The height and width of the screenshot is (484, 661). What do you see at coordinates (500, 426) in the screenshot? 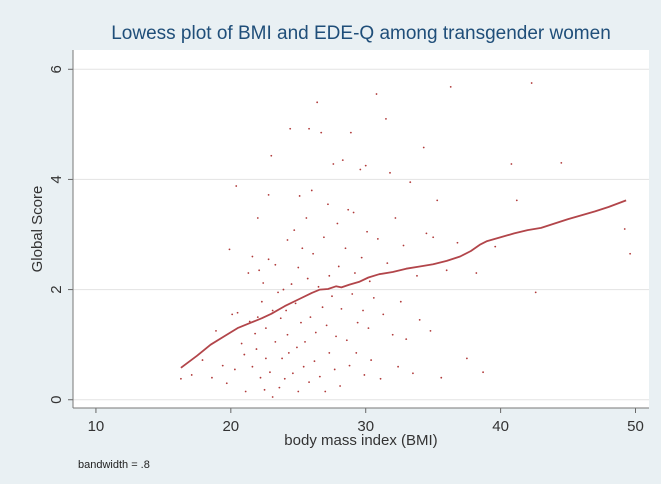
I see `x-tick-label: 40` at bounding box center [500, 426].